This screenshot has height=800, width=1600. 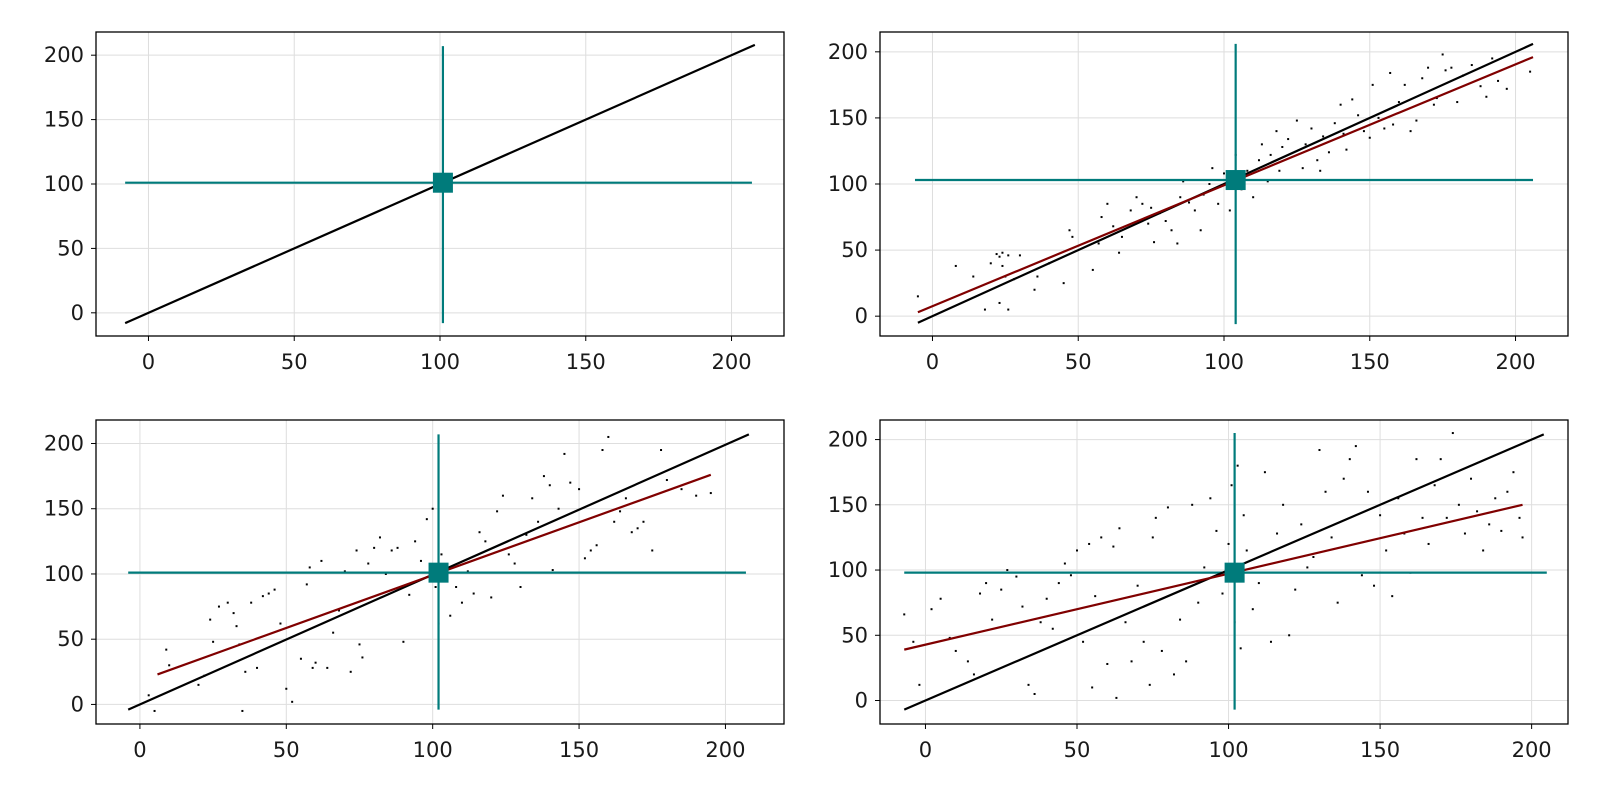 I want to click on y-tick-label: 0, so click(x=77, y=313).